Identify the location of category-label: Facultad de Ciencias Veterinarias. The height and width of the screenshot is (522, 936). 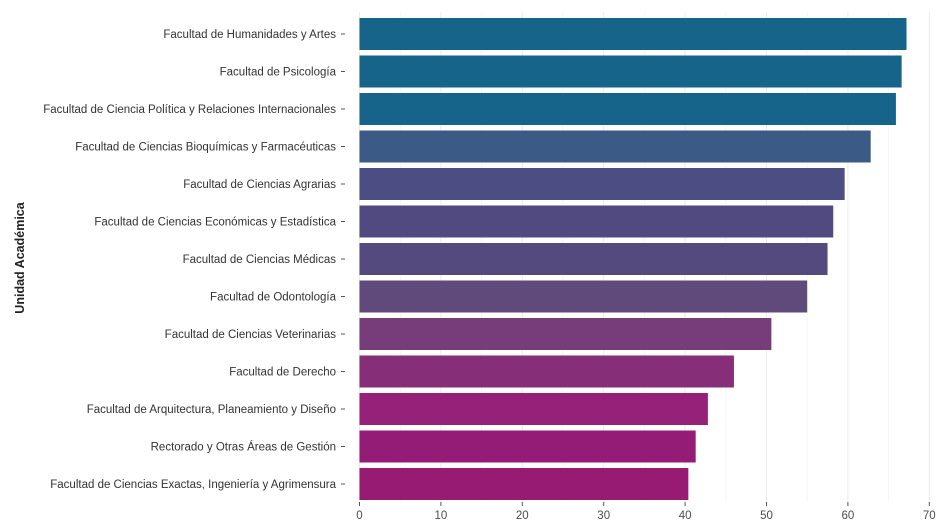
(251, 335).